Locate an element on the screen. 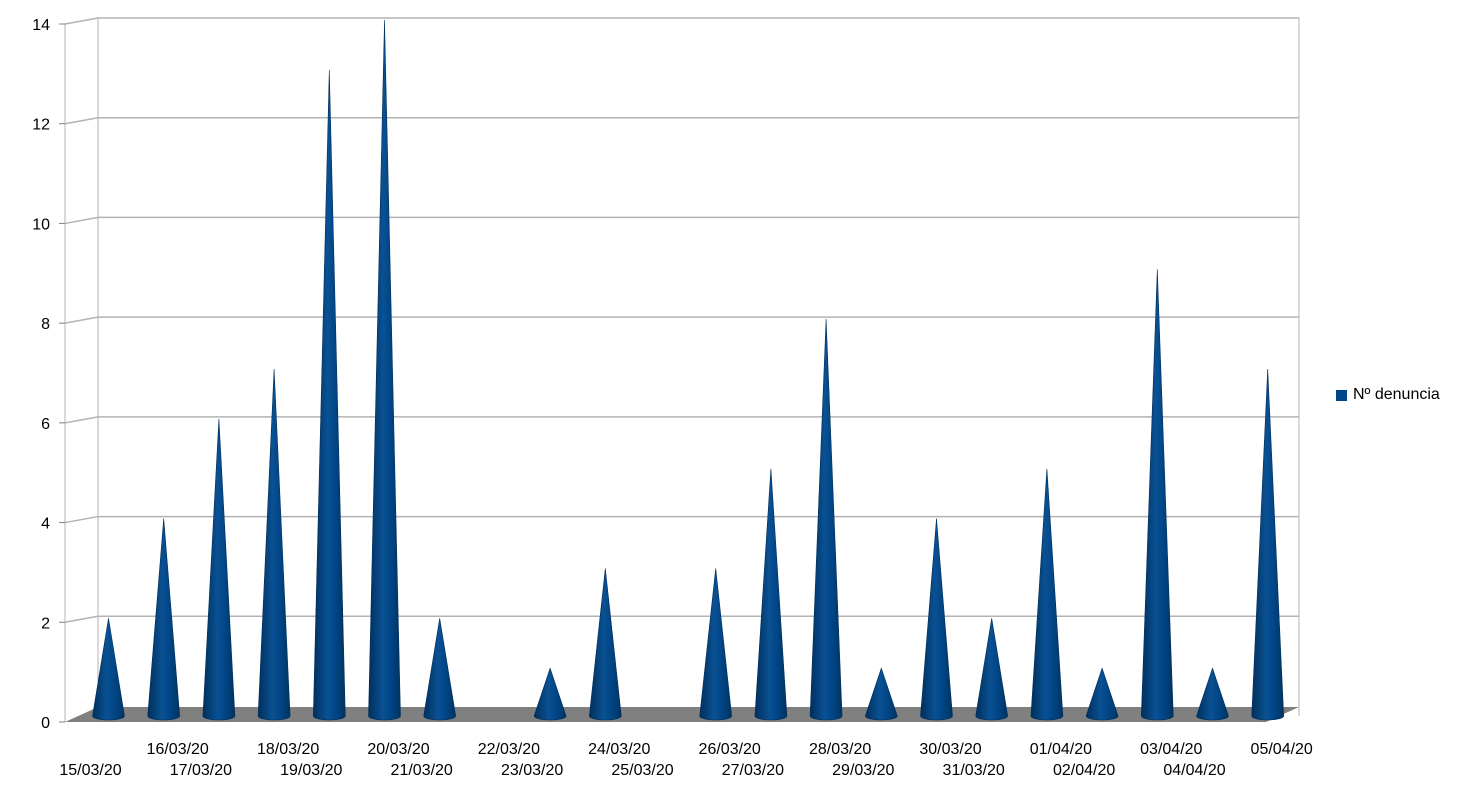 This screenshot has height=785, width=1468. x-tick-label: 15/03/20 is located at coordinates (90, 770).